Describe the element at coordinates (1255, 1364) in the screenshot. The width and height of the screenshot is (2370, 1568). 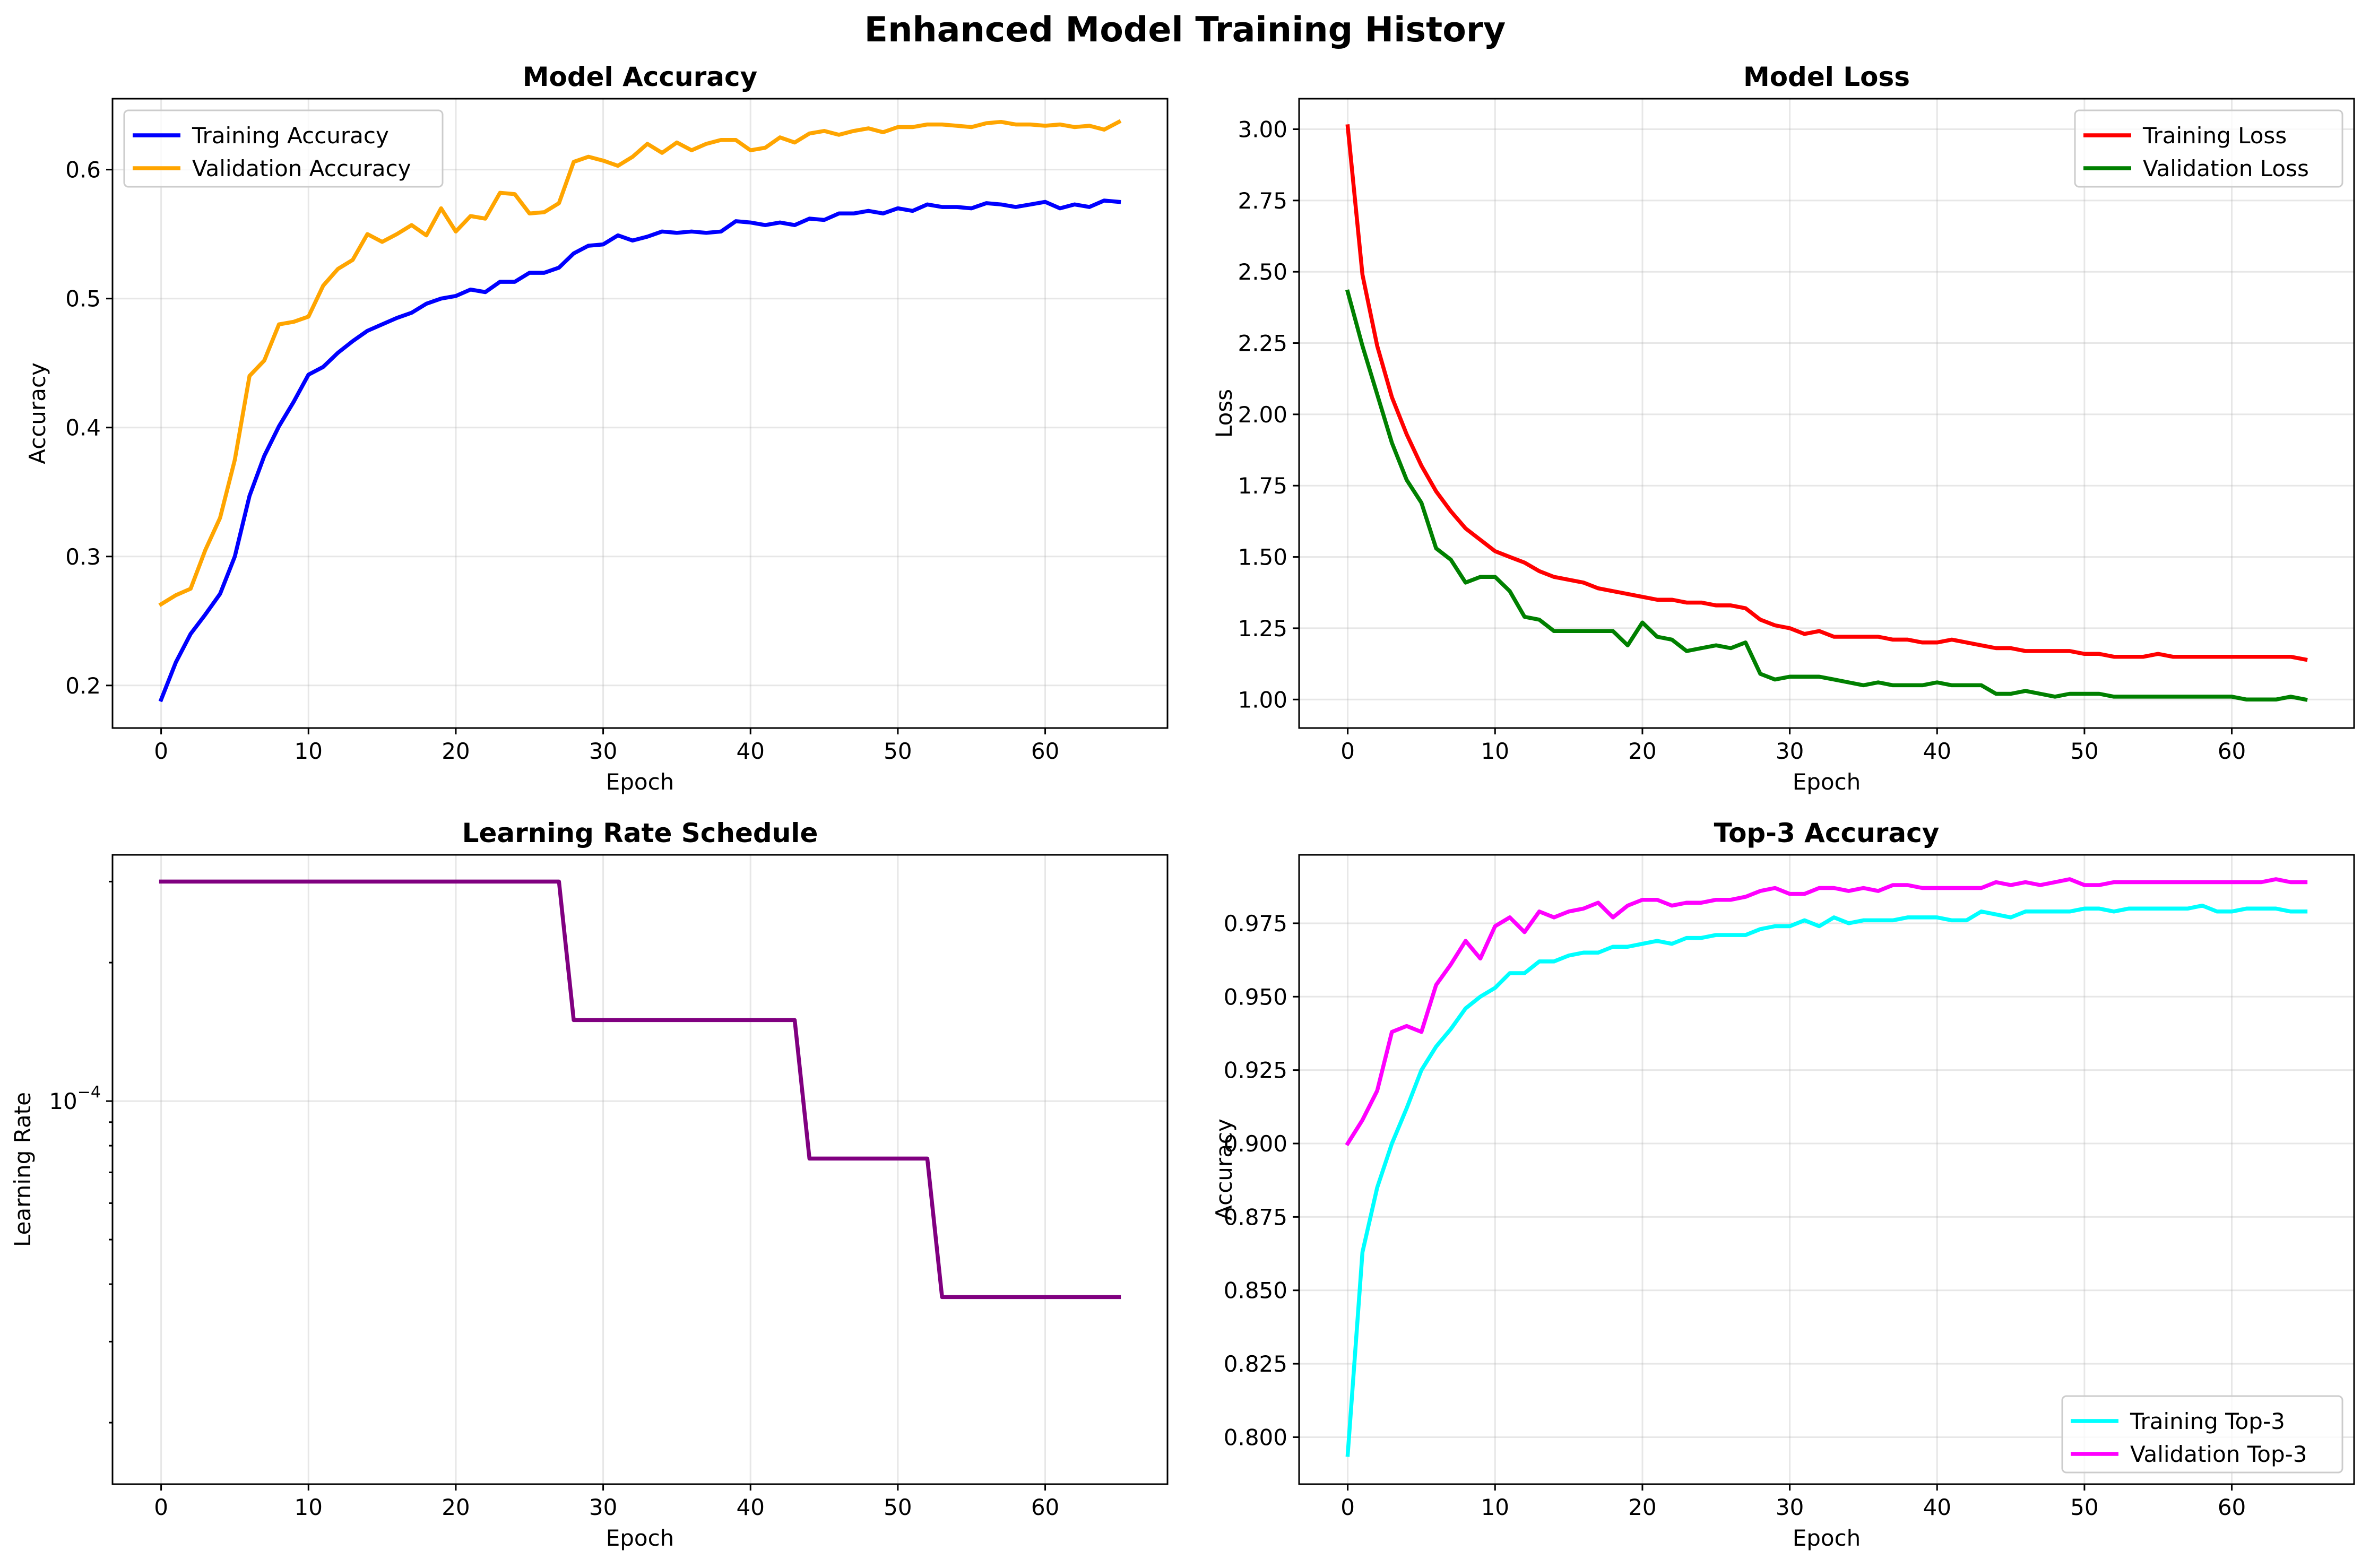
I see `y-tick-label: 0.825` at that location.